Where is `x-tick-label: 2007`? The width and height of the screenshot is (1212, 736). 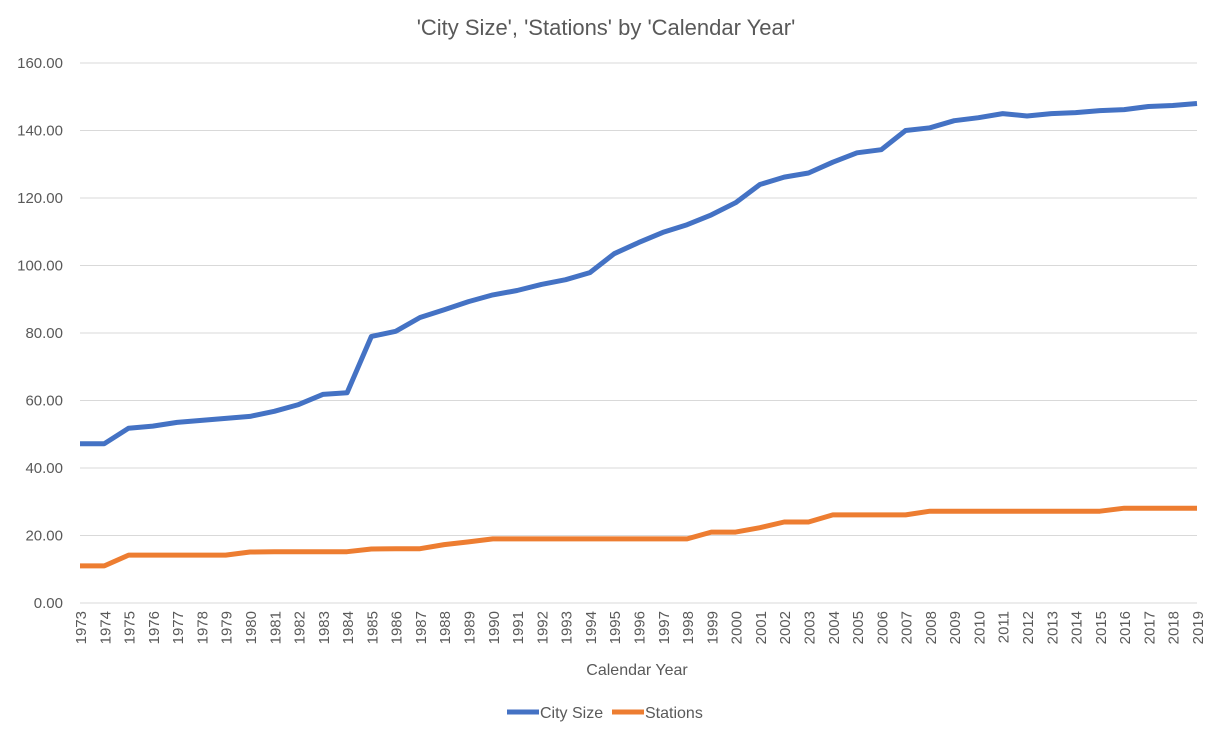 x-tick-label: 2007 is located at coordinates (907, 627).